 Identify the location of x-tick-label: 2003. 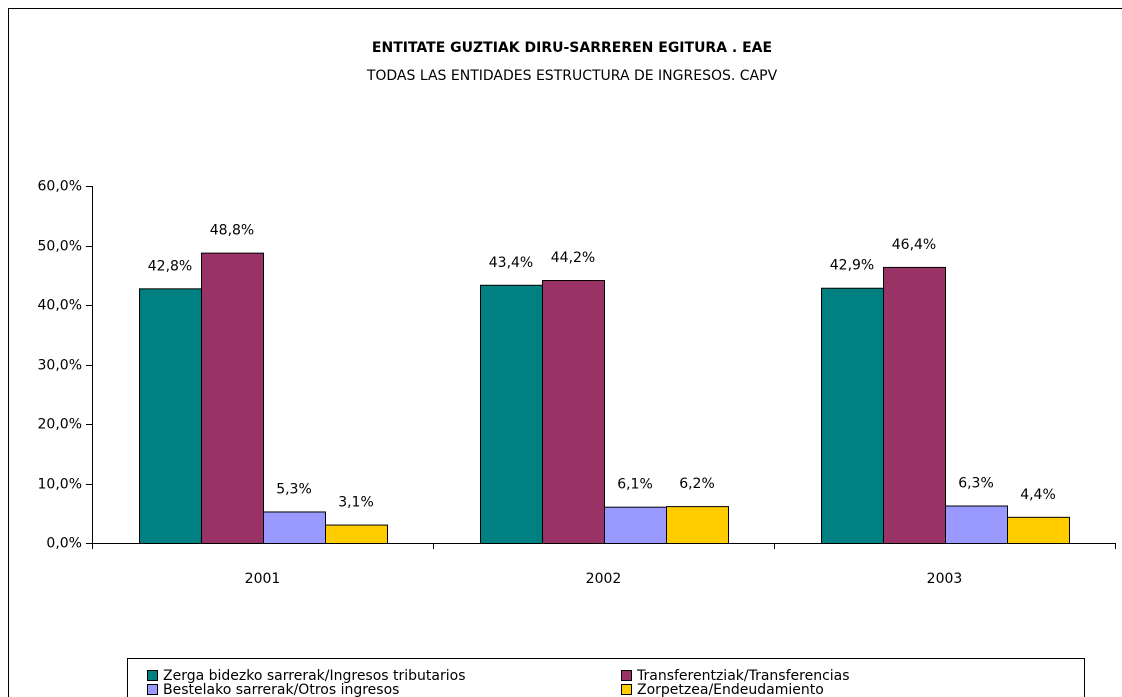
(945, 579).